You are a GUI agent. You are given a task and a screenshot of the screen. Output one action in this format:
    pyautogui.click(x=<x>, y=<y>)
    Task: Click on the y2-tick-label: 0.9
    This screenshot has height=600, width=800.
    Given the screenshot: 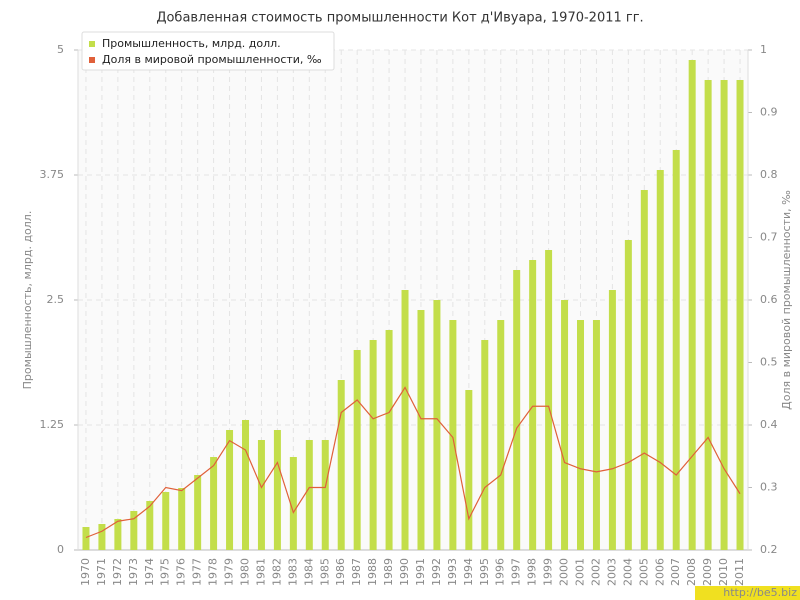 What is the action you would take?
    pyautogui.click(x=769, y=112)
    